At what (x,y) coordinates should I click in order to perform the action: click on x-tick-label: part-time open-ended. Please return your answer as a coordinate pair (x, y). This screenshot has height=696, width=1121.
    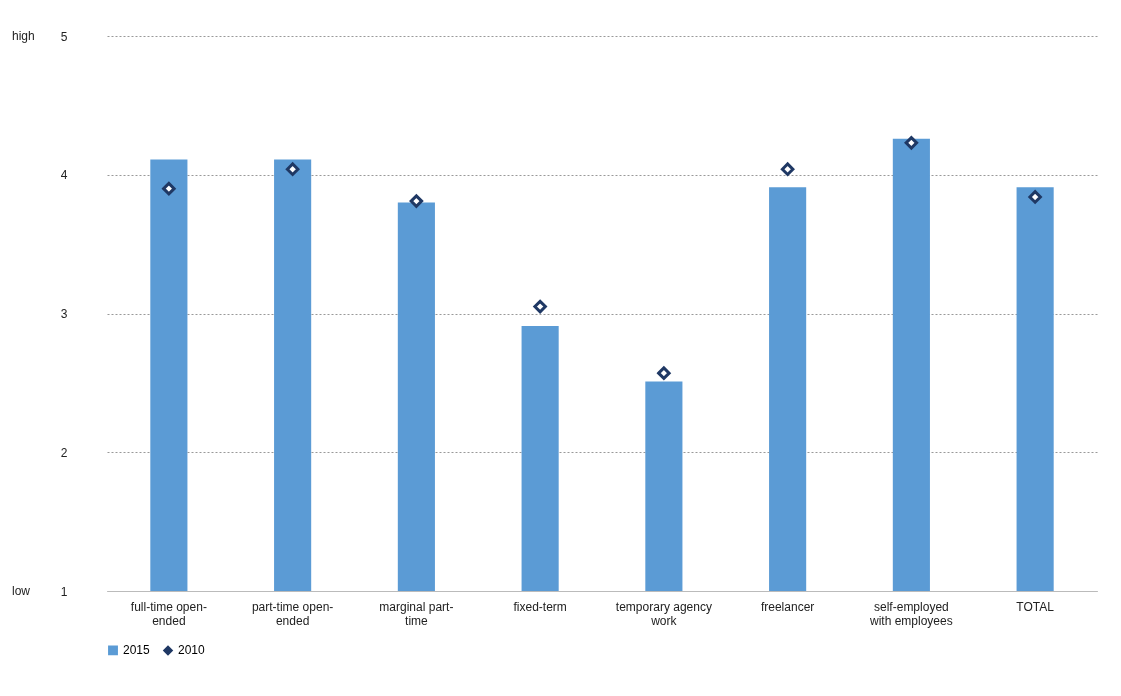
    Looking at the image, I should click on (292, 613).